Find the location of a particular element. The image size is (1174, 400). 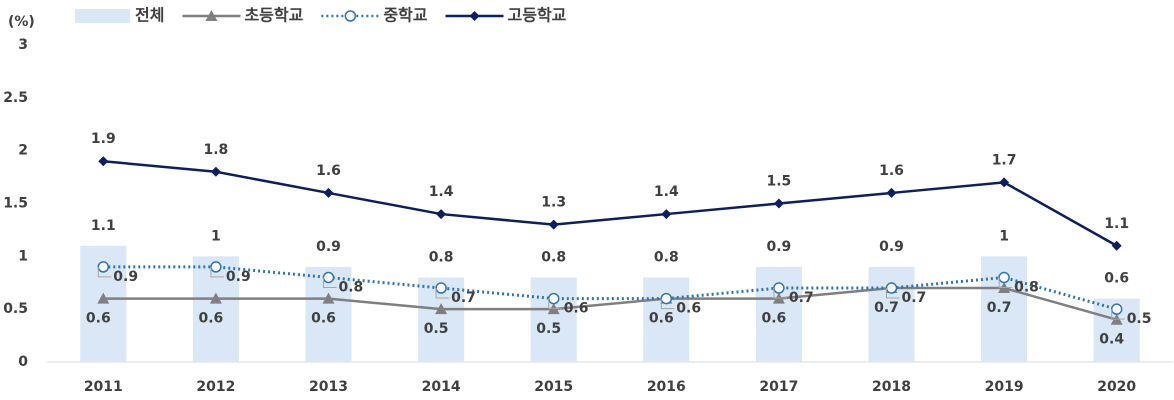

x-tick-label: 2020 is located at coordinates (1116, 387).